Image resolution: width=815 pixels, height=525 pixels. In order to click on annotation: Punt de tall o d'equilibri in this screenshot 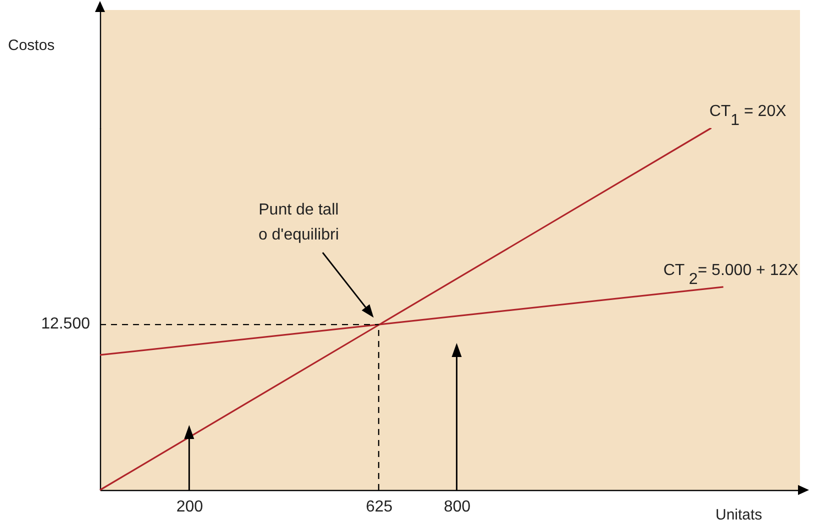, I will do `click(298, 223)`.